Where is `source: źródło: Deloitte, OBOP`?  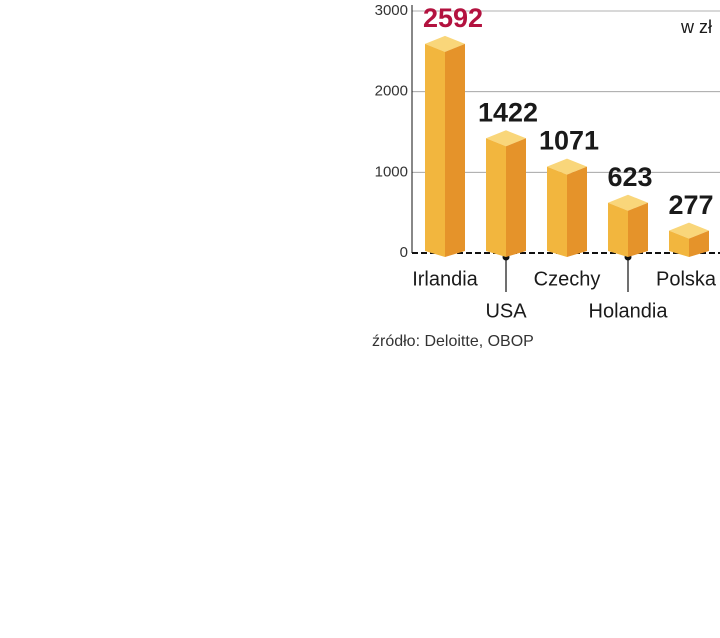 source: źródło: Deloitte, OBOP is located at coordinates (453, 341).